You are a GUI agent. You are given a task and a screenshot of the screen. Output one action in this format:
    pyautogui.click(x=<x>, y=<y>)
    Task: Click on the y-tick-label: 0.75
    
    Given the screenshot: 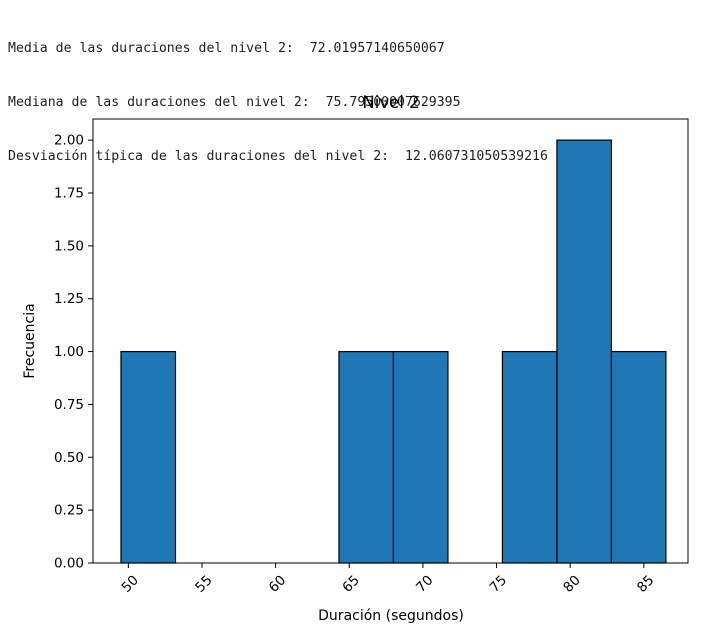 What is the action you would take?
    pyautogui.click(x=69, y=405)
    